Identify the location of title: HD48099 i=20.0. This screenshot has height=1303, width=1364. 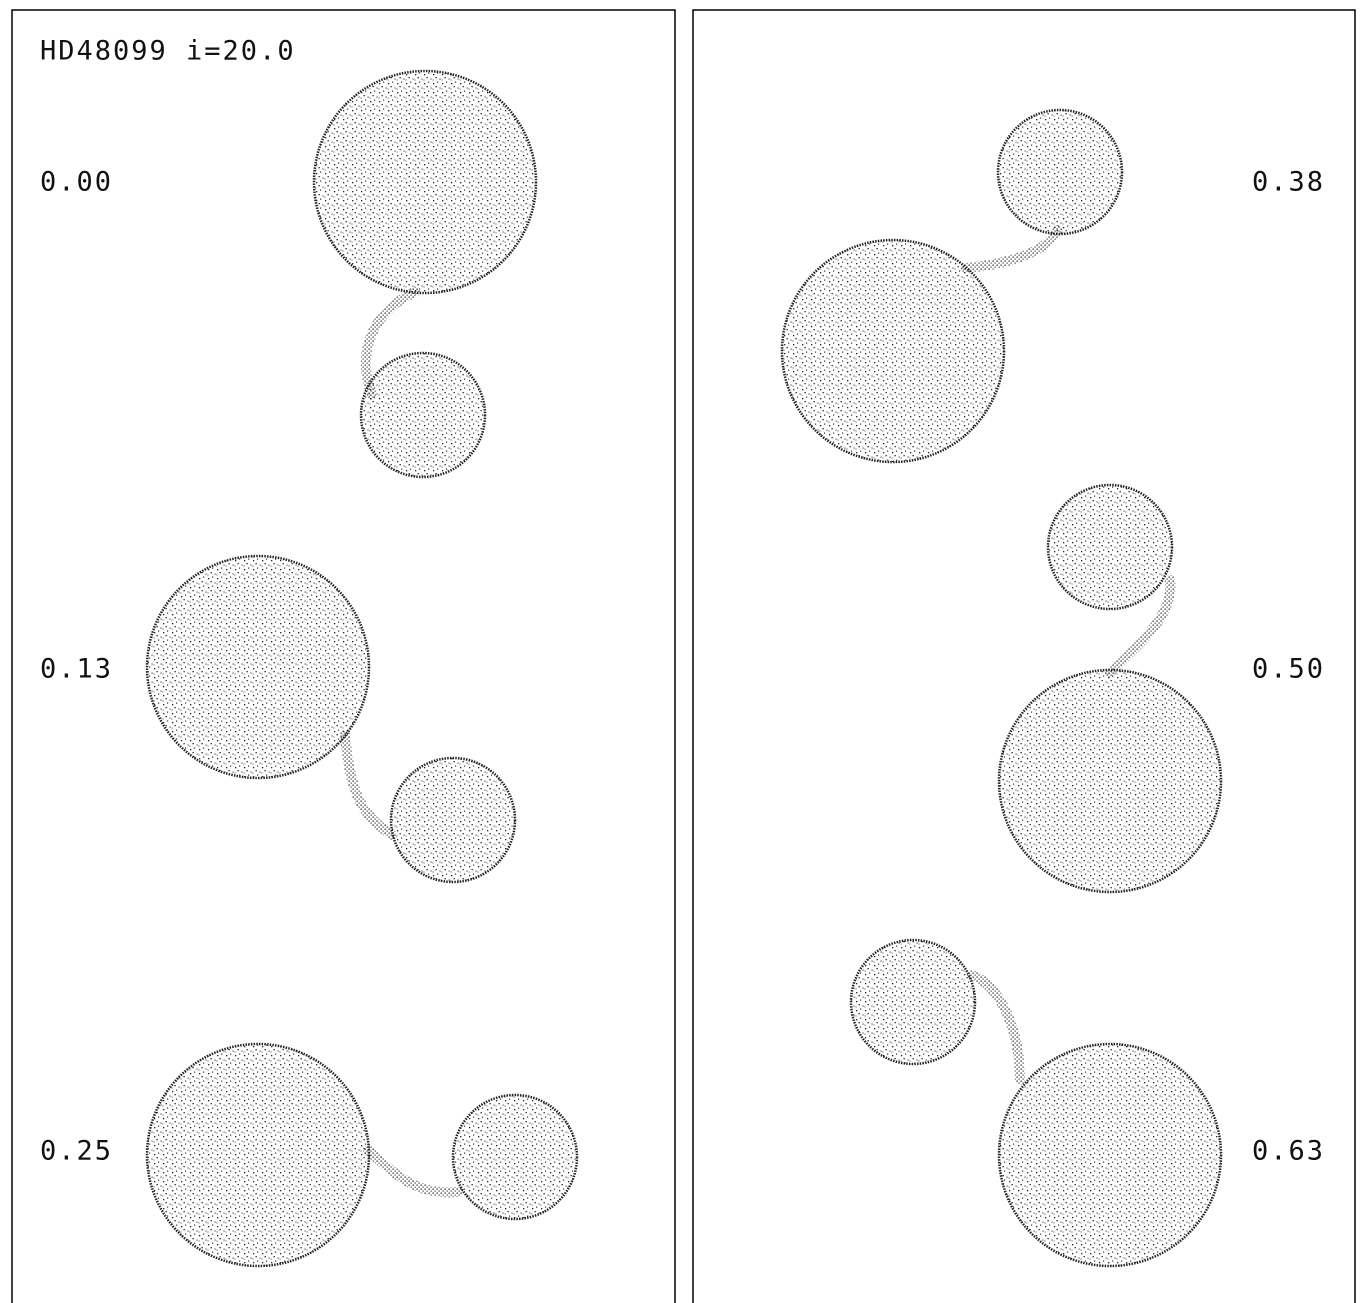
(168, 51).